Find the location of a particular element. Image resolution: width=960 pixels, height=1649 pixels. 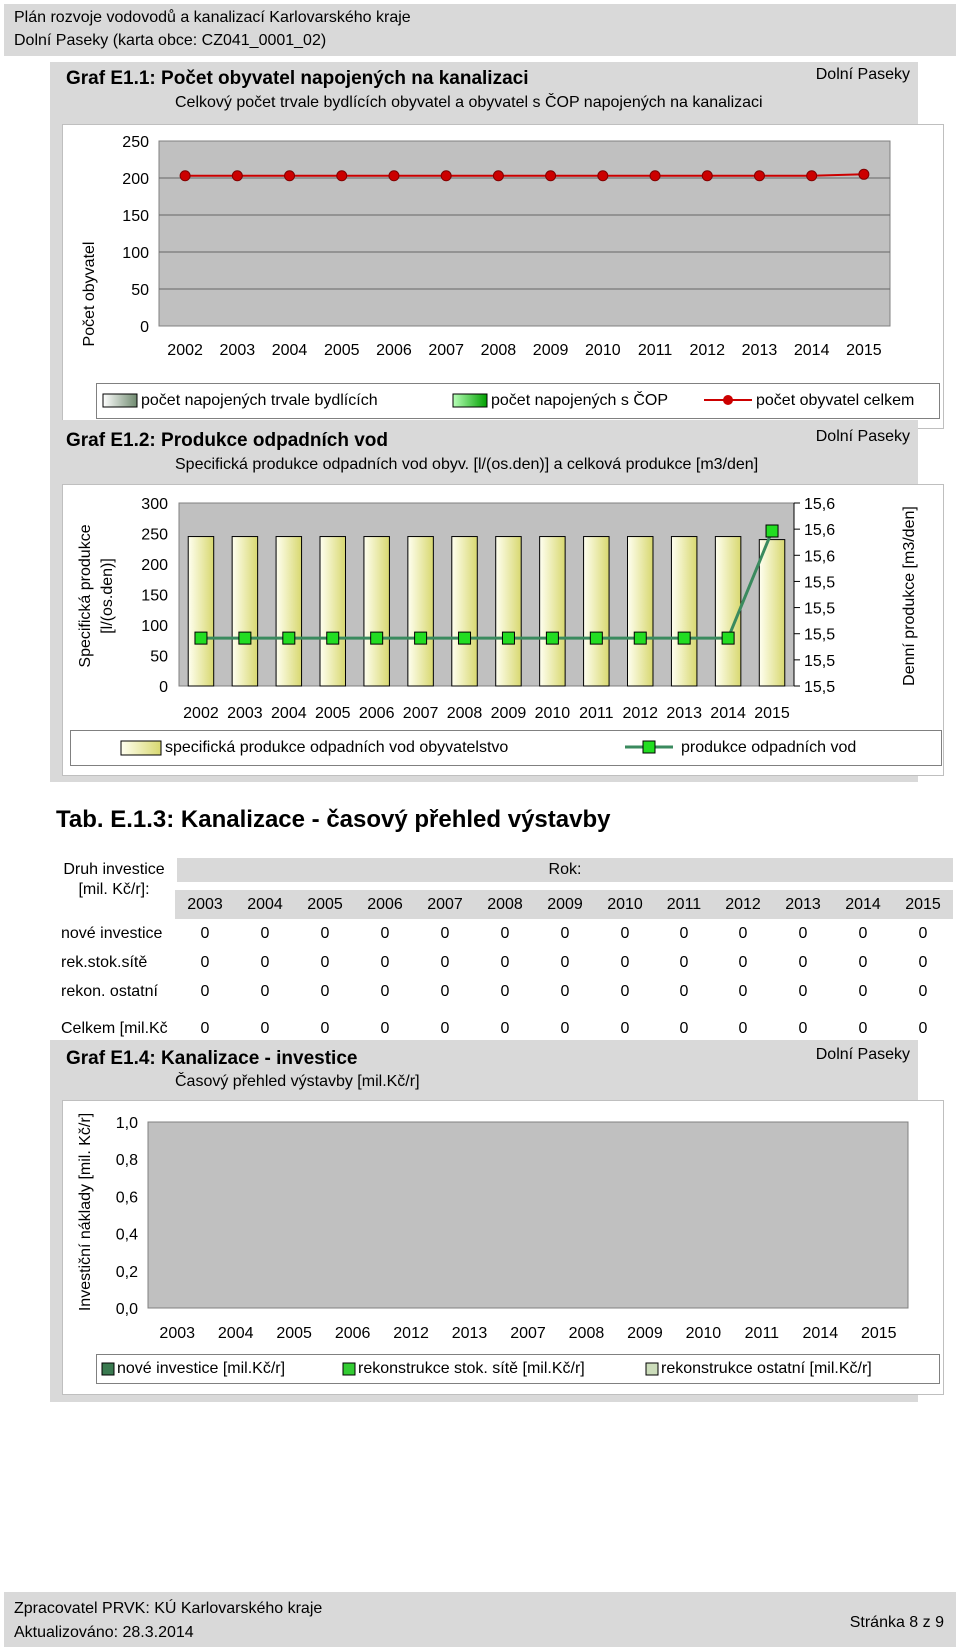

graph4-subtitle: Časový přehled výstavby [mil.Kč/r] is located at coordinates (297, 1081).